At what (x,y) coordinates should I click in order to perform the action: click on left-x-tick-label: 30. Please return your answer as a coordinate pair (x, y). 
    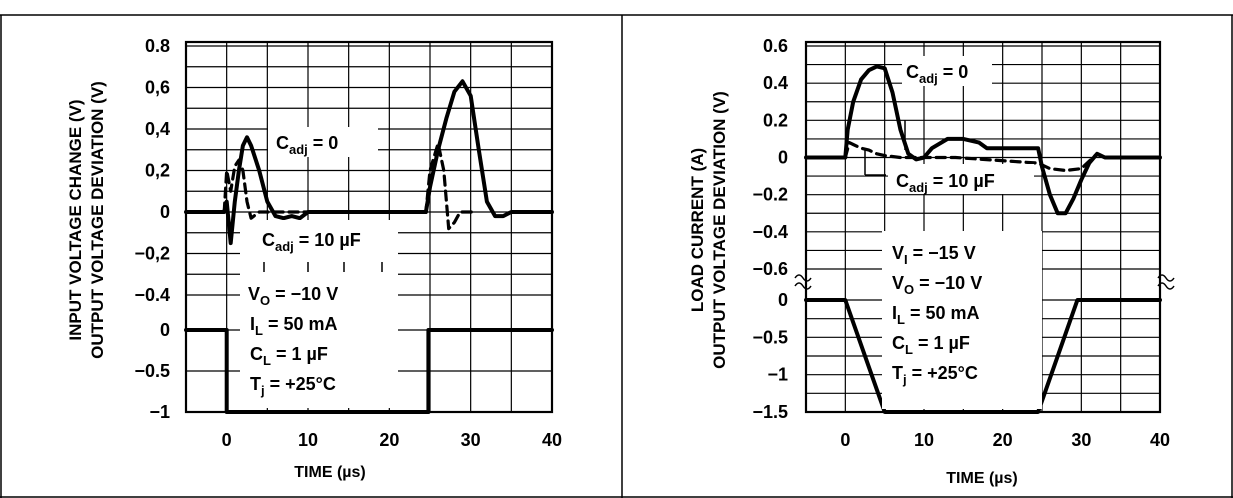
    Looking at the image, I should click on (471, 440).